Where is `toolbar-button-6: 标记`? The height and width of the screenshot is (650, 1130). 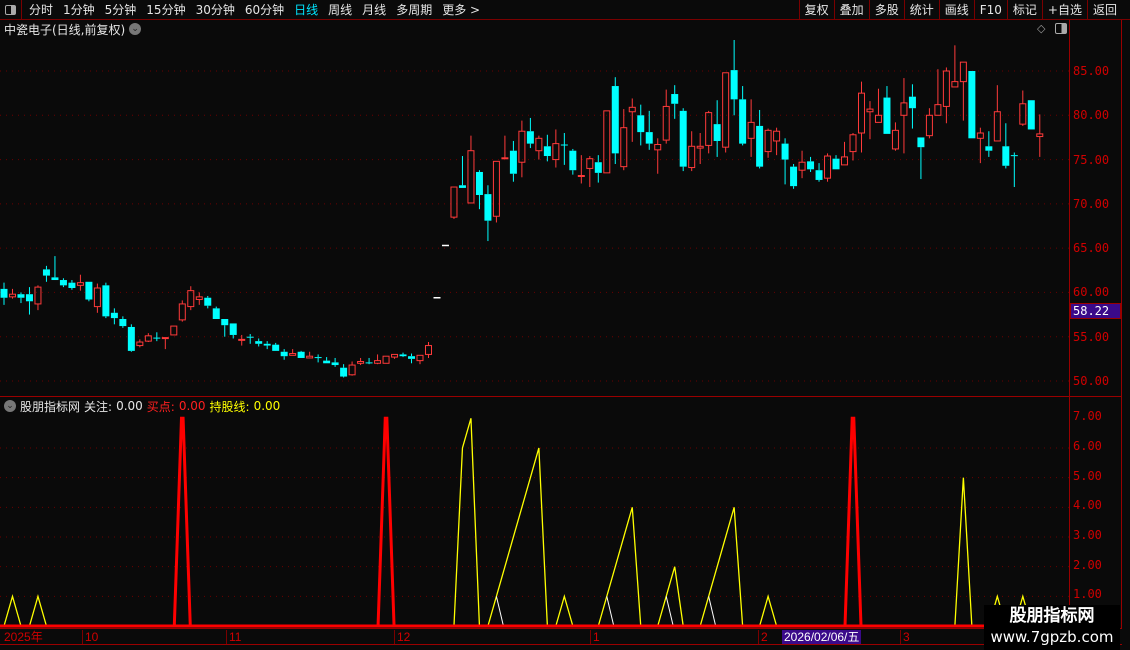 toolbar-button-6: 标记 is located at coordinates (1024, 10).